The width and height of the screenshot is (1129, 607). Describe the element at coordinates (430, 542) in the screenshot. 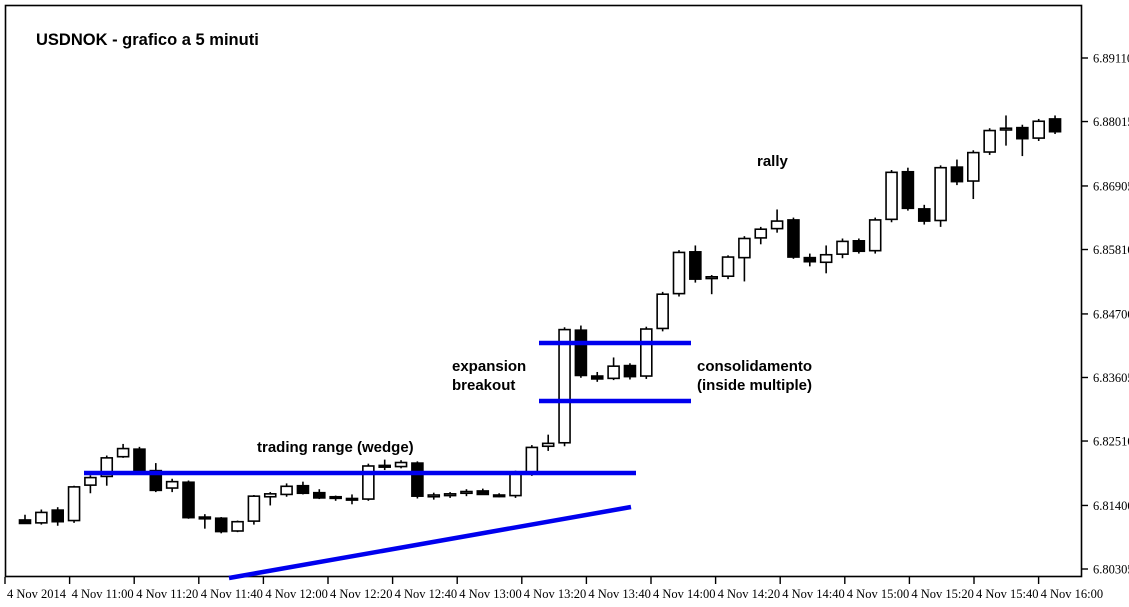

I see `wedge-support-trendline` at that location.